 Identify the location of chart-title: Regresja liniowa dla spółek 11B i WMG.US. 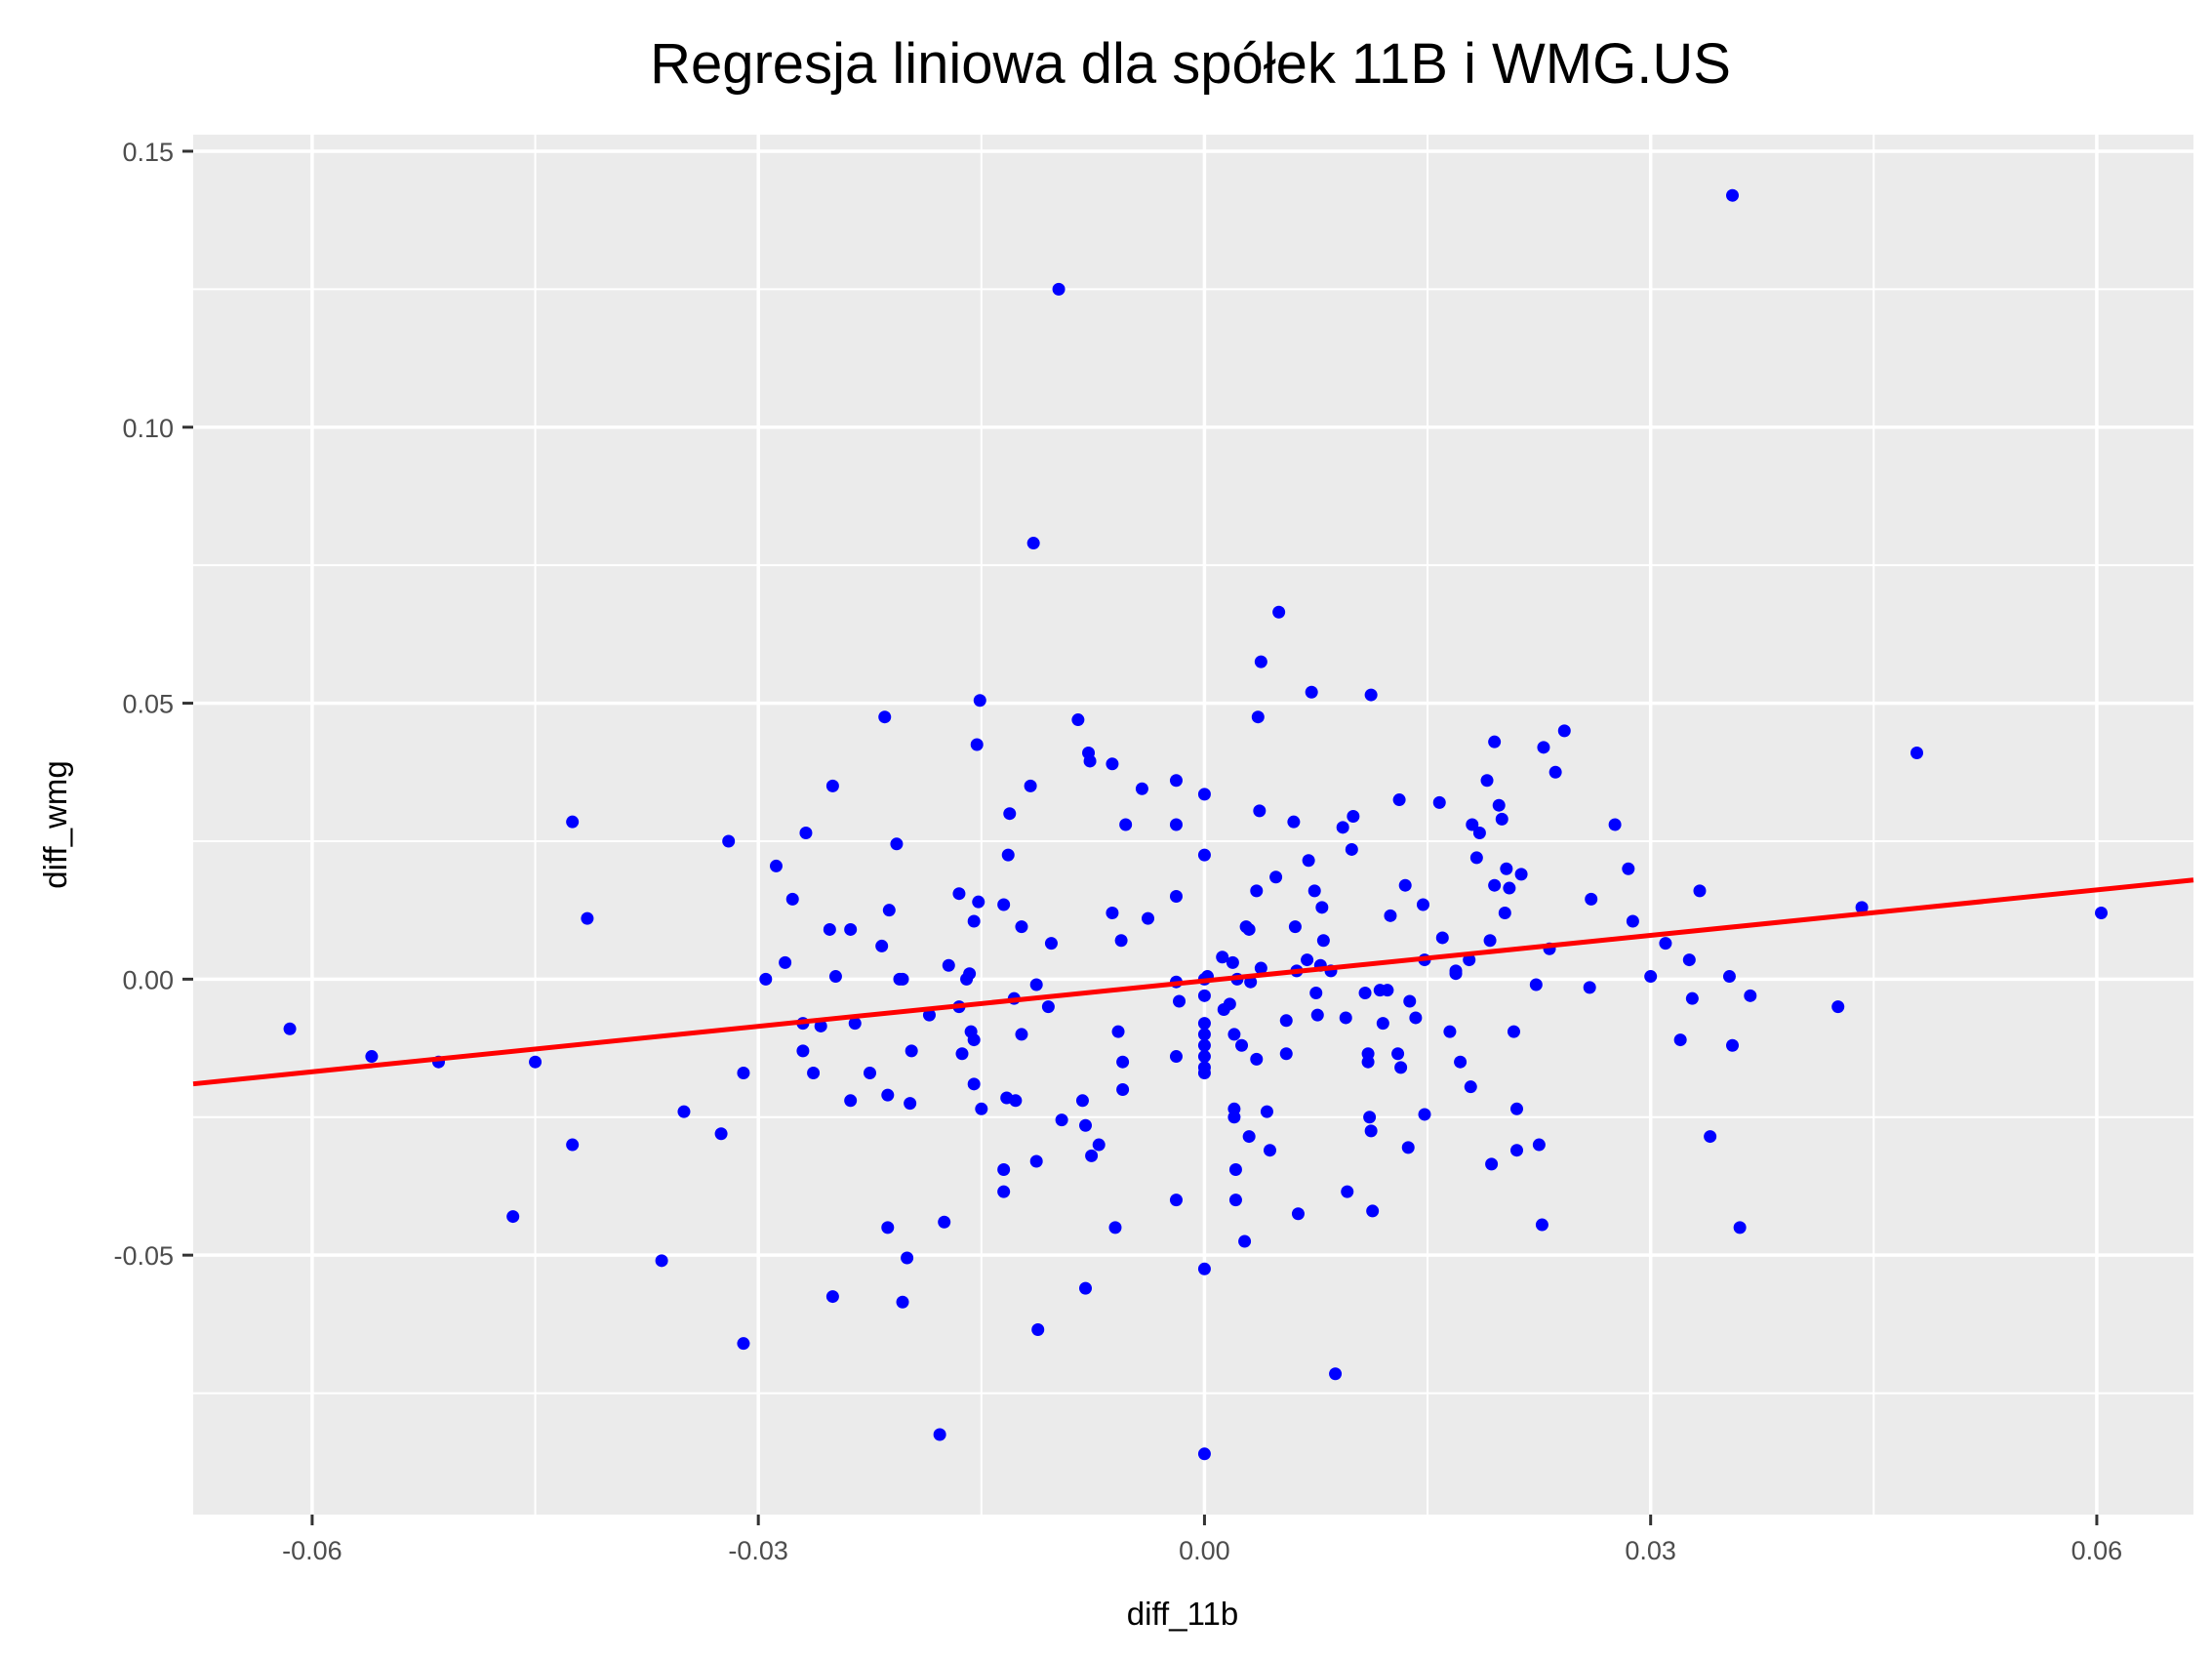
(1190, 64).